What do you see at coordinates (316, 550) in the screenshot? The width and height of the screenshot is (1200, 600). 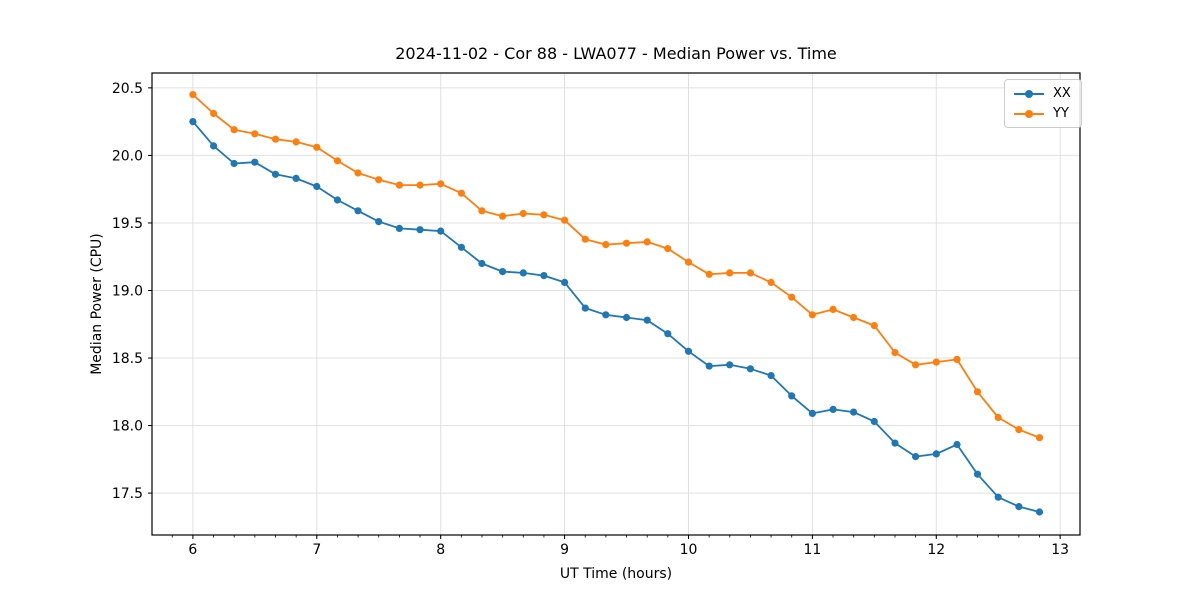 I see `x-tick-label: 7` at bounding box center [316, 550].